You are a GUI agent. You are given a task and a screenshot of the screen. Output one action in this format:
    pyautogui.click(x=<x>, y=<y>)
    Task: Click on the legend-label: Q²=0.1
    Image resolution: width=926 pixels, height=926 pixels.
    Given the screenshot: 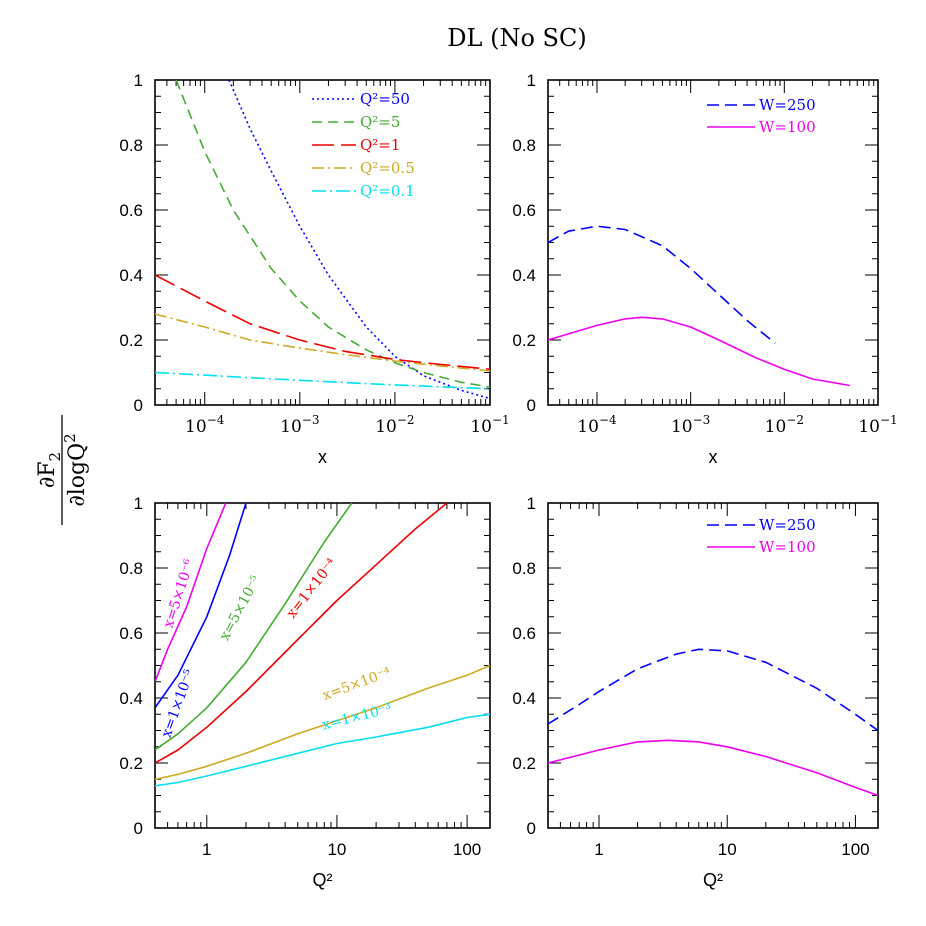 What is the action you would take?
    pyautogui.click(x=387, y=191)
    